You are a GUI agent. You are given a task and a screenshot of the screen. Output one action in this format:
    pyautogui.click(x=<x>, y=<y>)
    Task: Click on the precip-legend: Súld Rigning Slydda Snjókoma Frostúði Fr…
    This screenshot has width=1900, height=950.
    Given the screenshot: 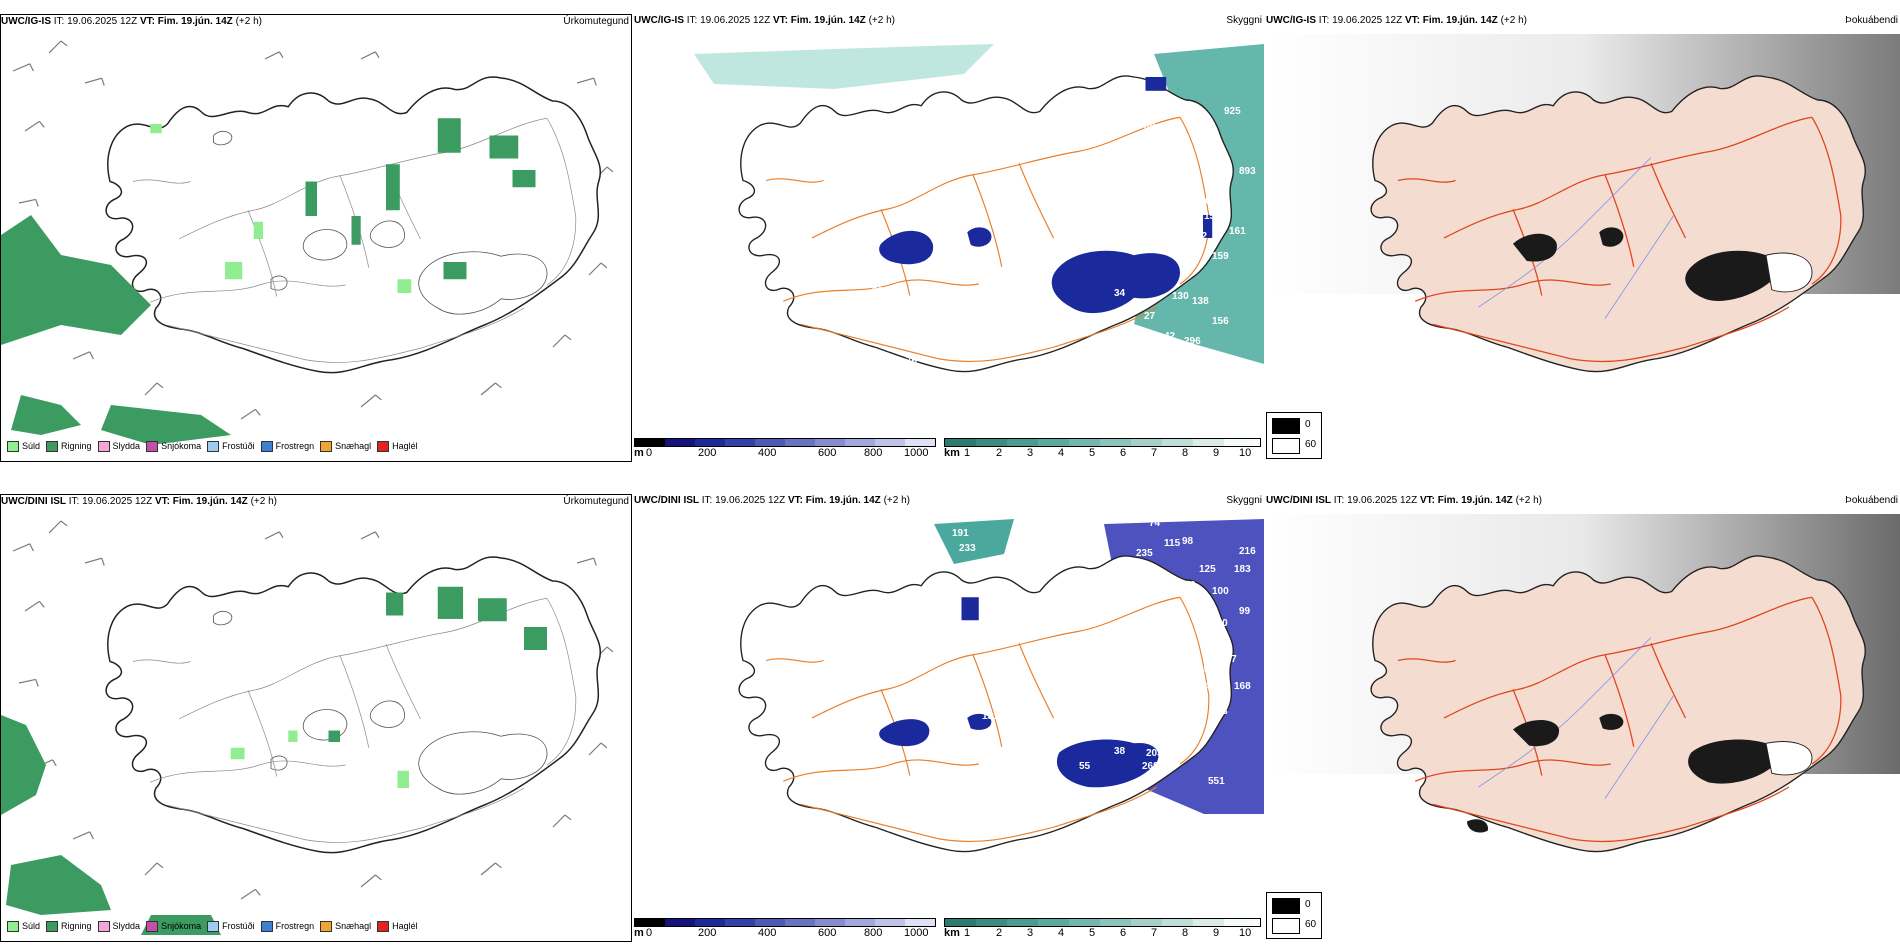 What is the action you would take?
    pyautogui.click(x=209, y=926)
    